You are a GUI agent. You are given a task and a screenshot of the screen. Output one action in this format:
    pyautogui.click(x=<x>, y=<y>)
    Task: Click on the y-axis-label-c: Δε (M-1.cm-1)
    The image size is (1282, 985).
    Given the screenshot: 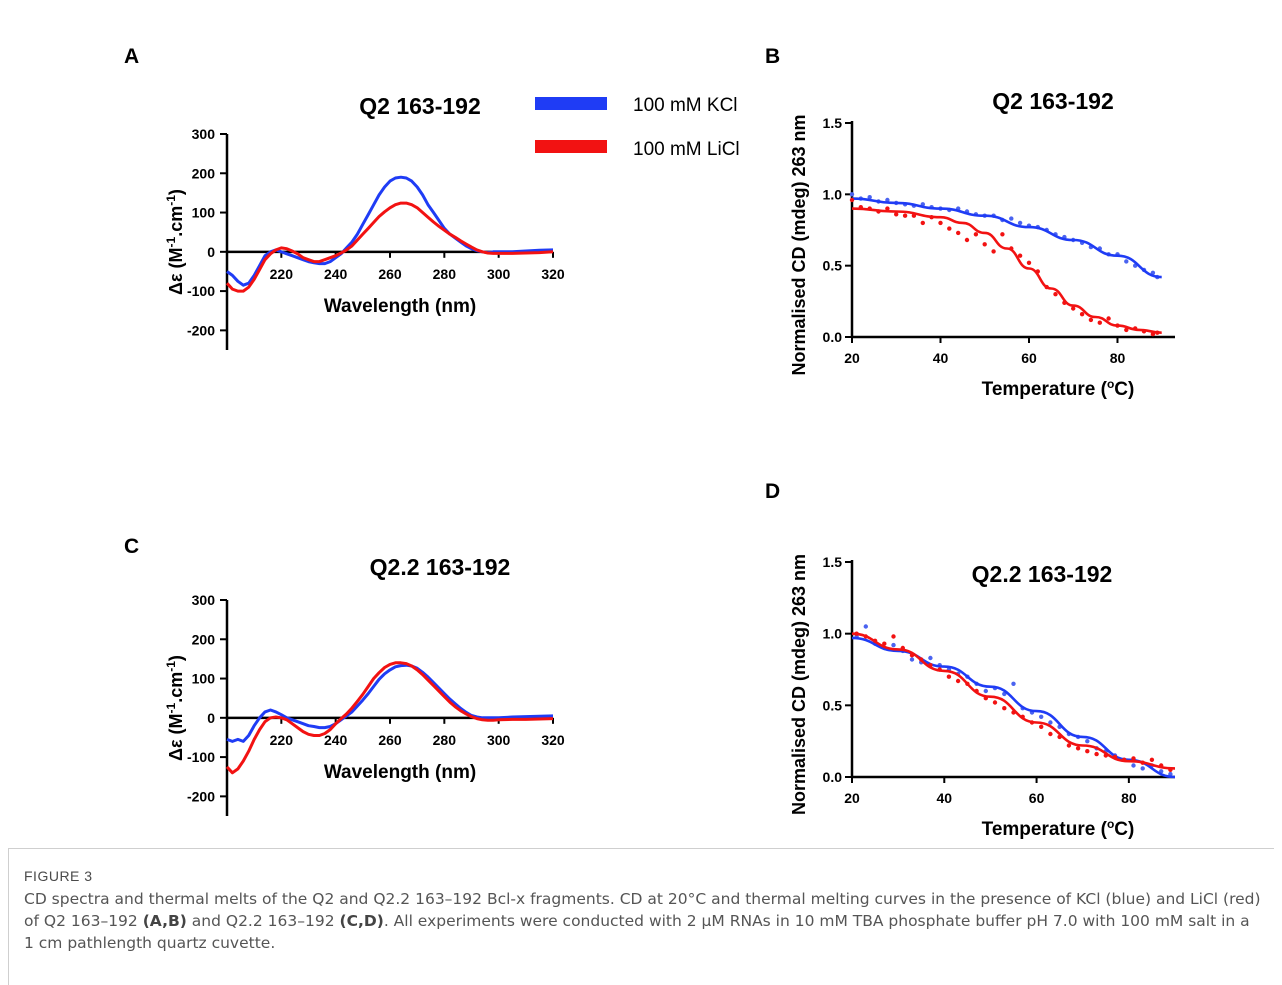 What is the action you would take?
    pyautogui.click(x=175, y=708)
    